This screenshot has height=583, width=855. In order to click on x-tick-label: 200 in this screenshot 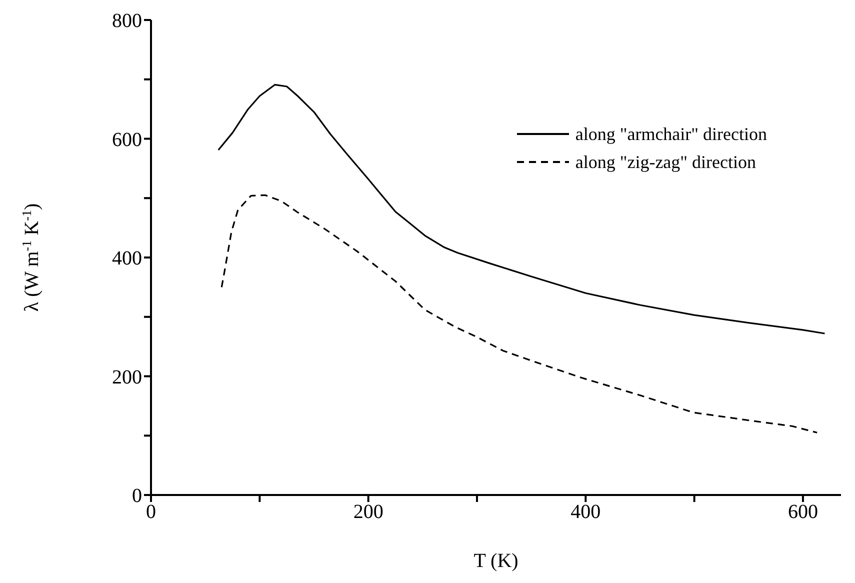, I will do `click(368, 512)`.